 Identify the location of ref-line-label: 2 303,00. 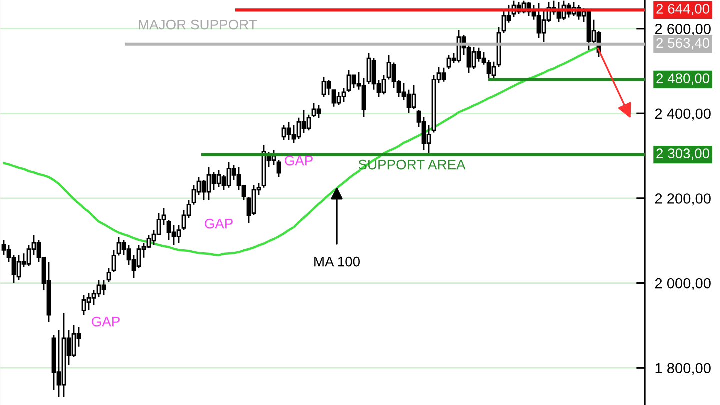
(683, 154).